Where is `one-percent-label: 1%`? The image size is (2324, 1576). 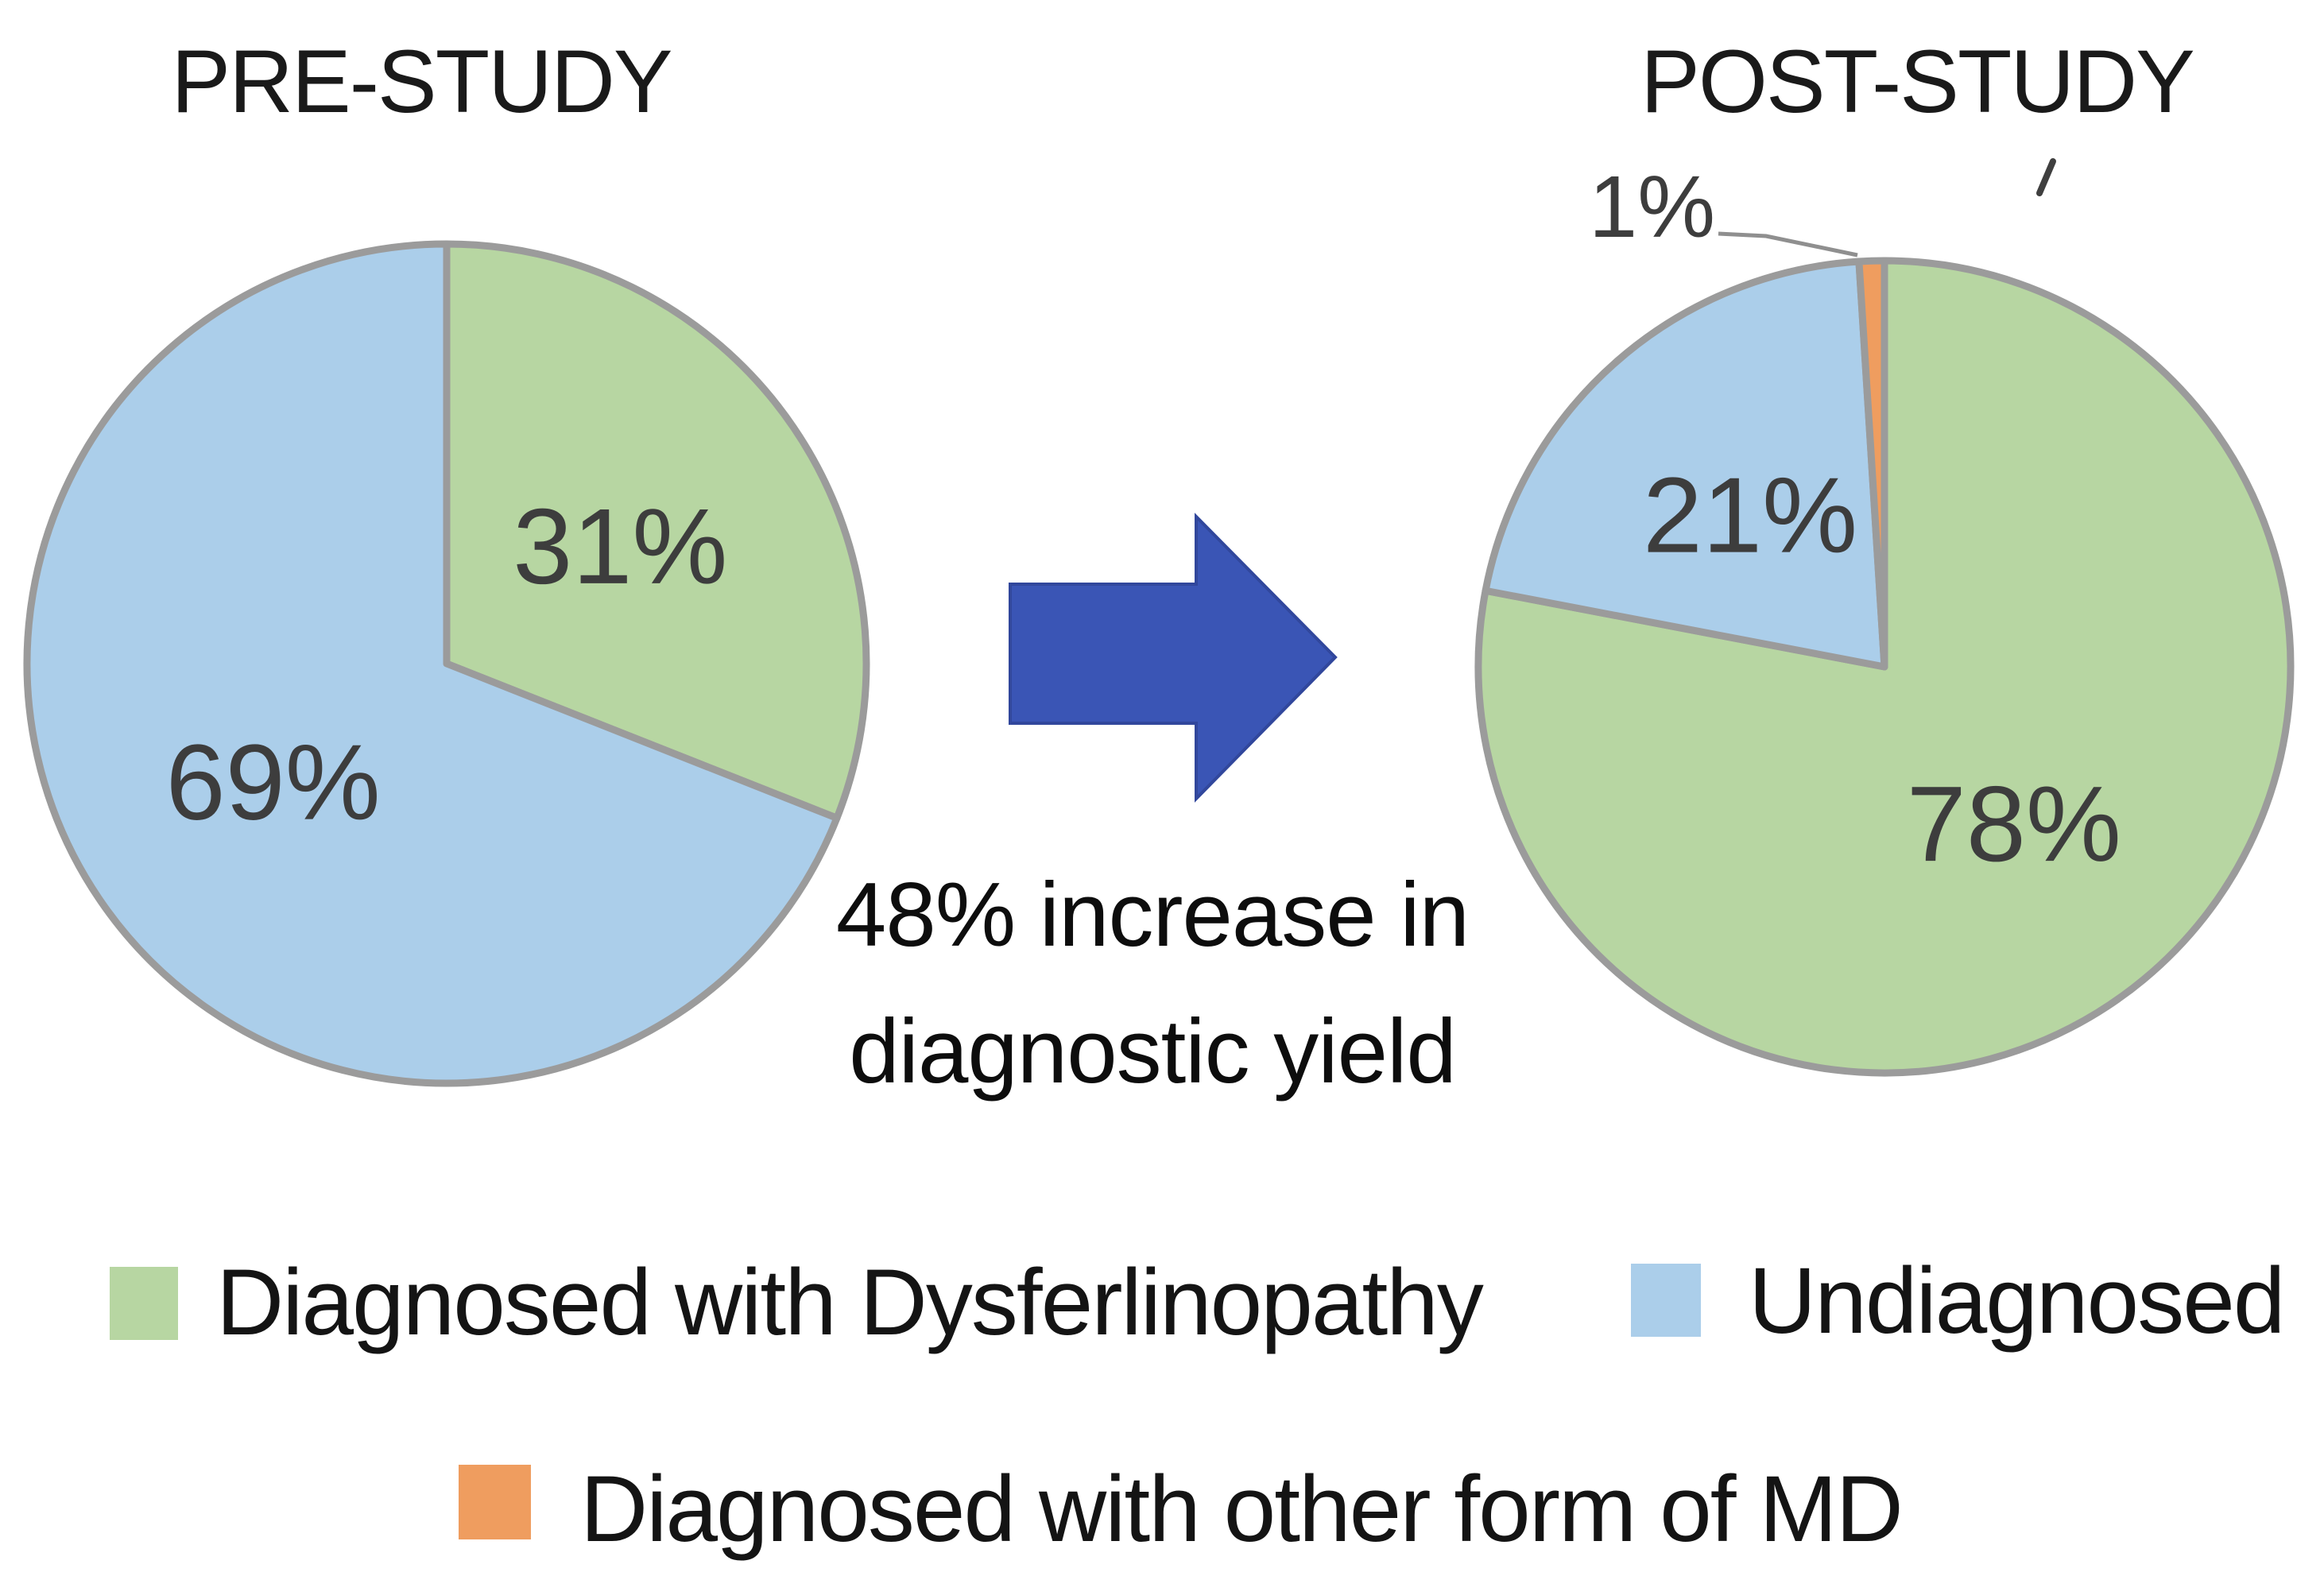
one-percent-label: 1% is located at coordinates (1652, 207).